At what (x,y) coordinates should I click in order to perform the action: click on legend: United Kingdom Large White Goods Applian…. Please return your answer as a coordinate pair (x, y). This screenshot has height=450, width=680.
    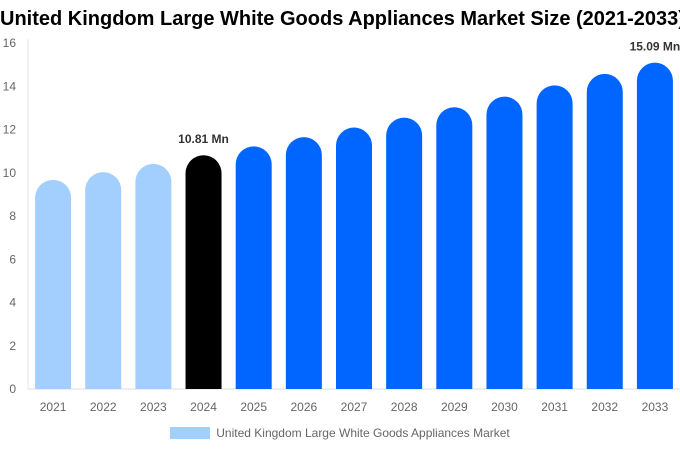
    Looking at the image, I should click on (340, 433).